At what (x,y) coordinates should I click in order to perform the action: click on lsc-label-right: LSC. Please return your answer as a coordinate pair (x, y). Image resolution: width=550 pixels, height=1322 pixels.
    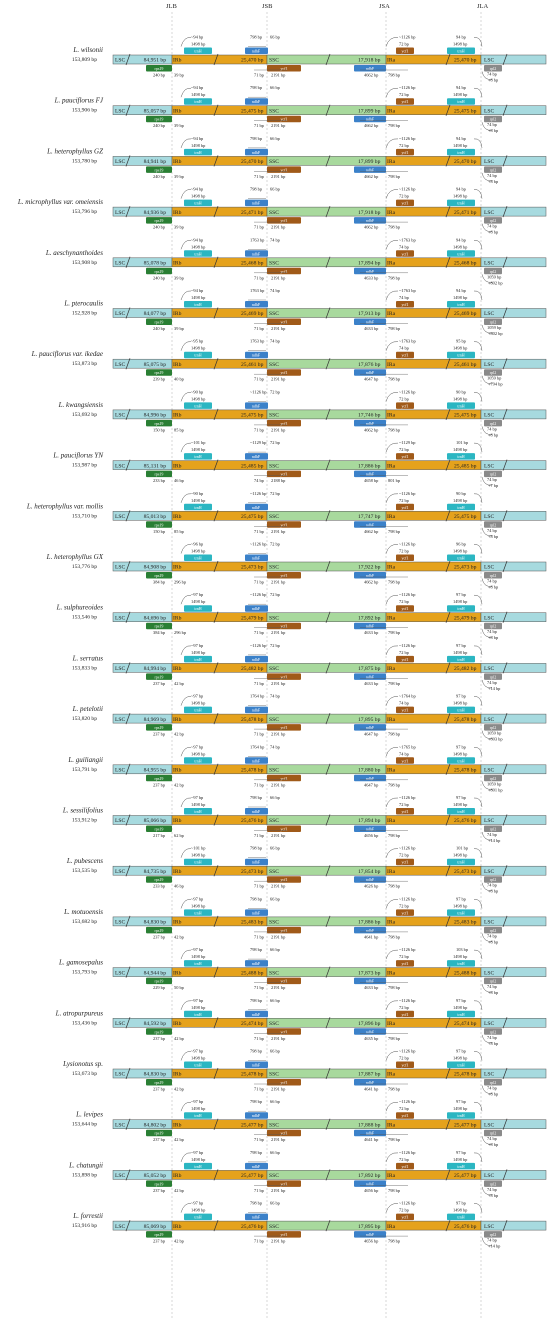
    Looking at the image, I should click on (489, 466).